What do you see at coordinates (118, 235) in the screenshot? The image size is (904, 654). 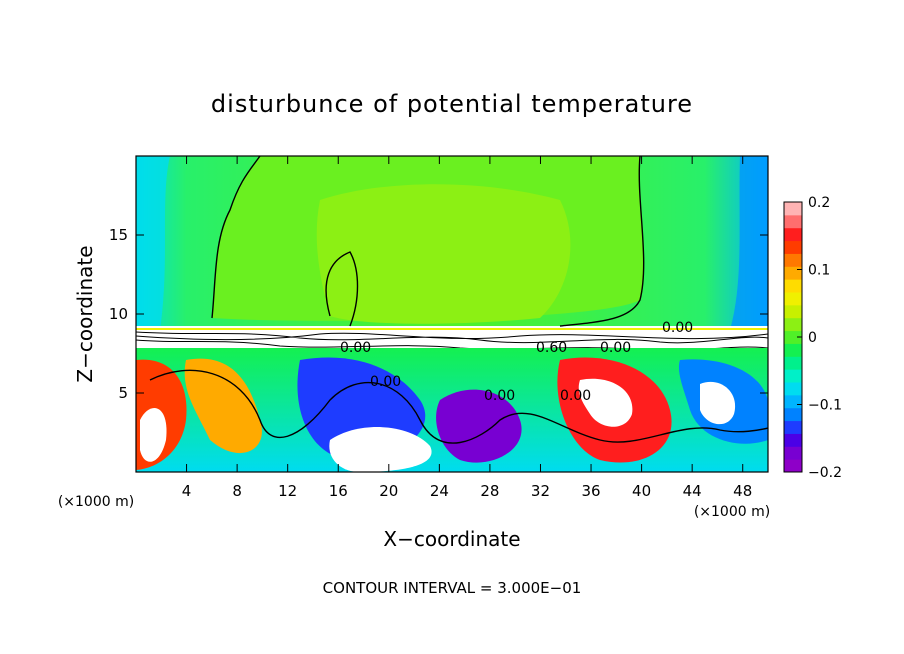 I see `y-tick-label: 15` at bounding box center [118, 235].